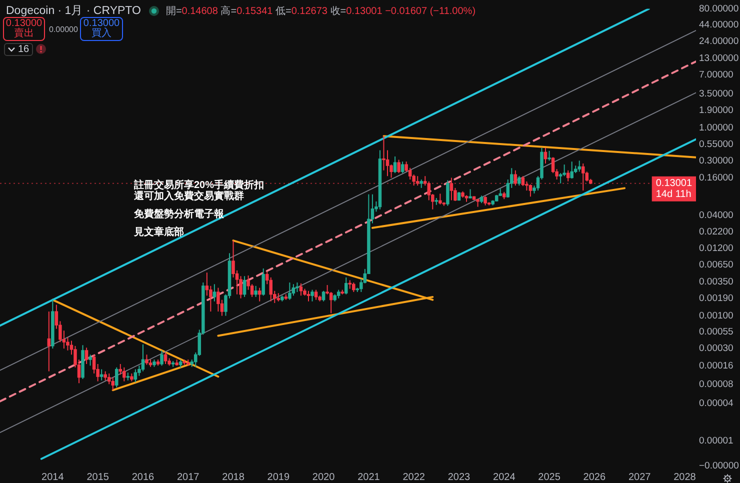 The height and width of the screenshot is (483, 740). What do you see at coordinates (143, 477) in the screenshot?
I see `x-tick-label: 2016` at bounding box center [143, 477].